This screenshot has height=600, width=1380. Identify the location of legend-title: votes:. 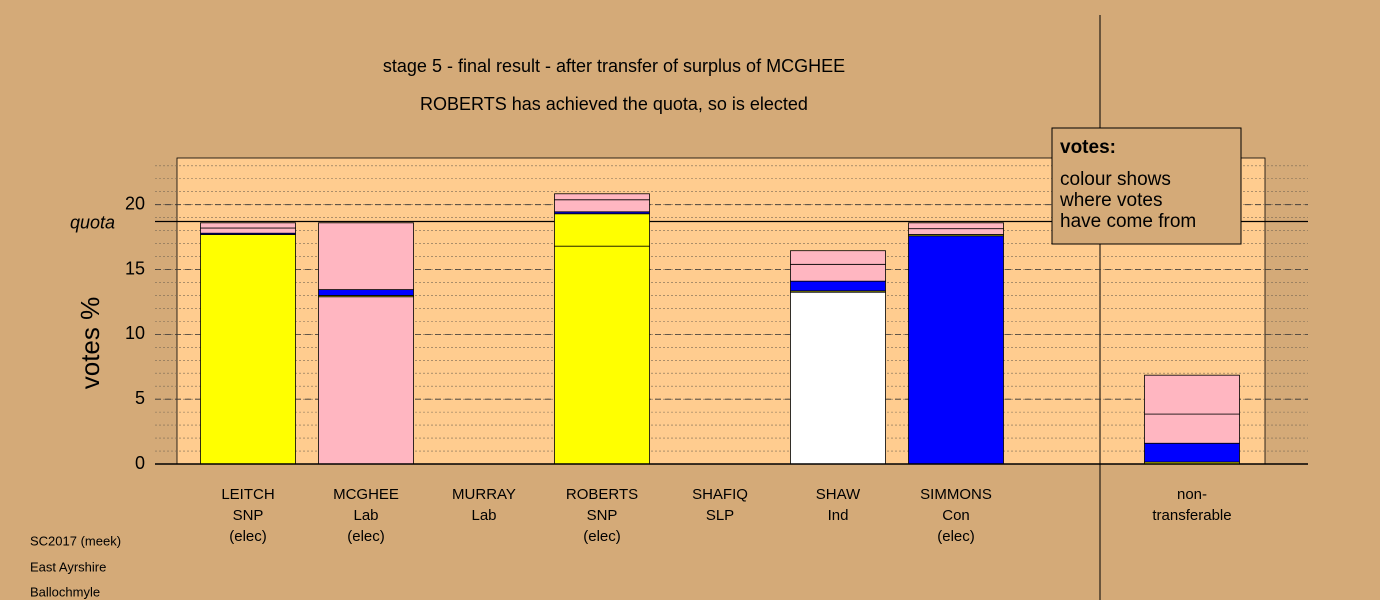
(1088, 147).